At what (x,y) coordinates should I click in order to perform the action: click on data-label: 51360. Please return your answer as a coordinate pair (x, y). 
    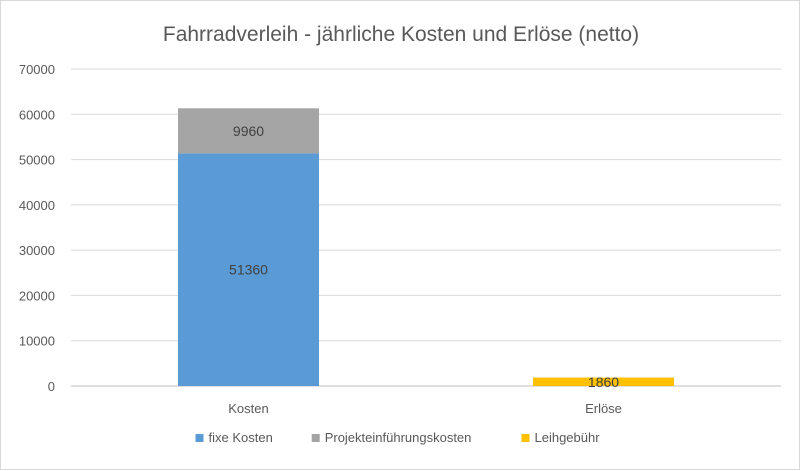
    Looking at the image, I should click on (248, 270).